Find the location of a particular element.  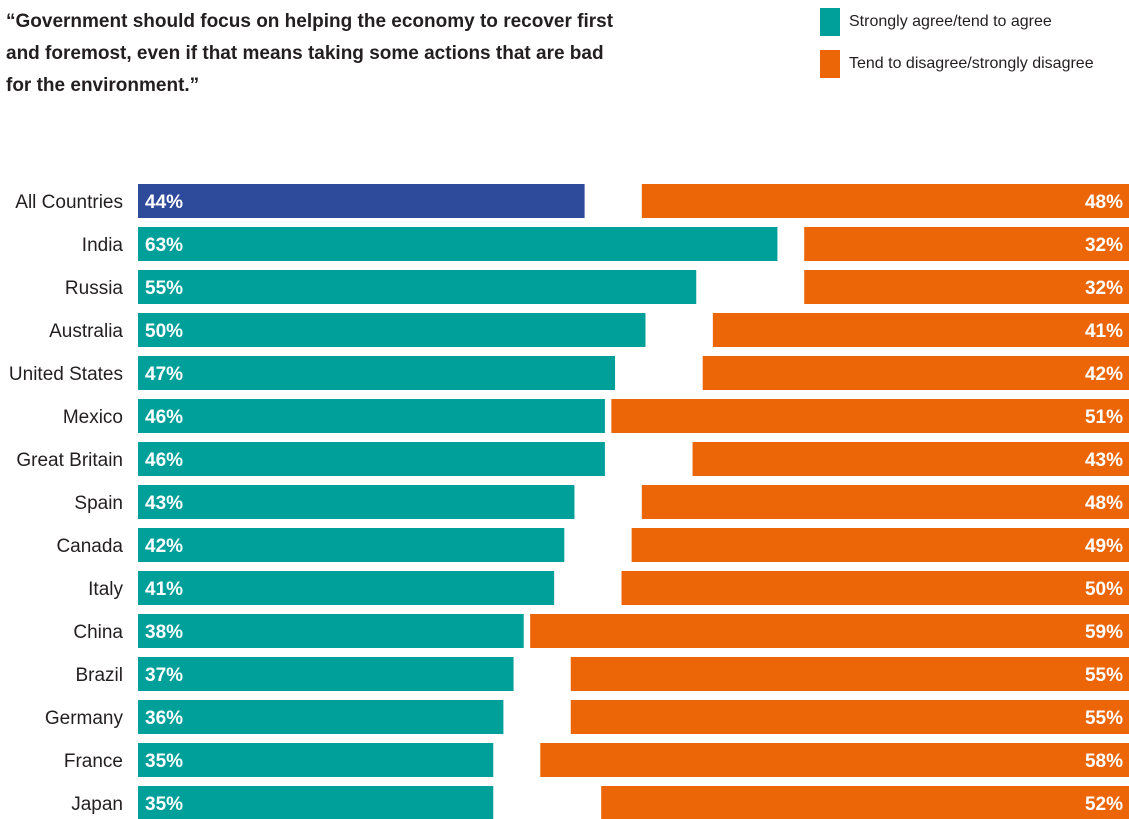

category-label-india: India is located at coordinates (103, 245).